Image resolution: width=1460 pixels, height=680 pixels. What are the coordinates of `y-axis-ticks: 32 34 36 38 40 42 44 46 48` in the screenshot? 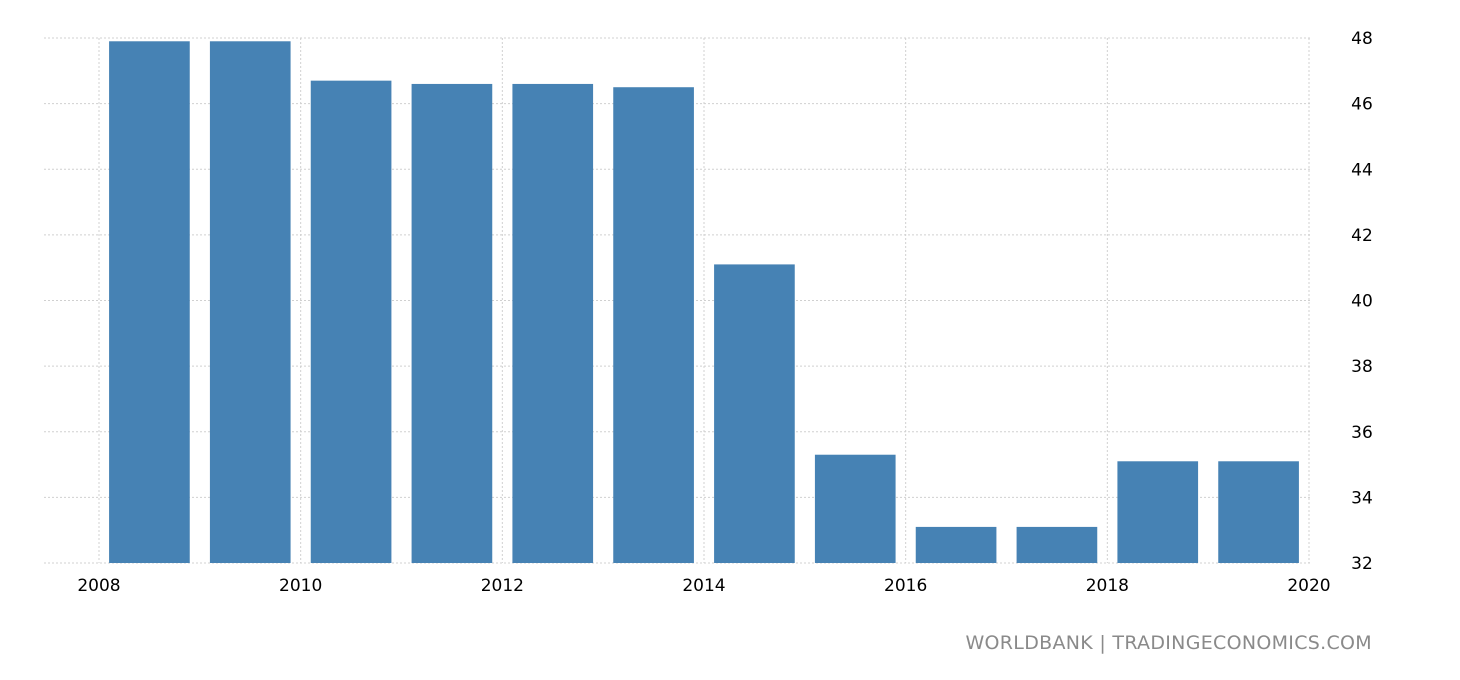 It's located at (1362, 301).